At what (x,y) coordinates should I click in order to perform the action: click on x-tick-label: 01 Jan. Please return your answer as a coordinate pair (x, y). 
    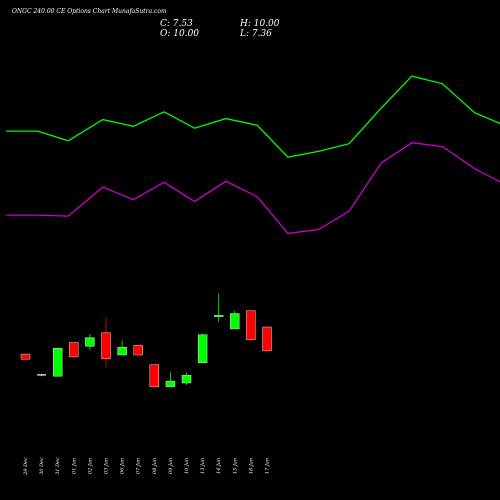
    Looking at the image, I should click on (74, 466).